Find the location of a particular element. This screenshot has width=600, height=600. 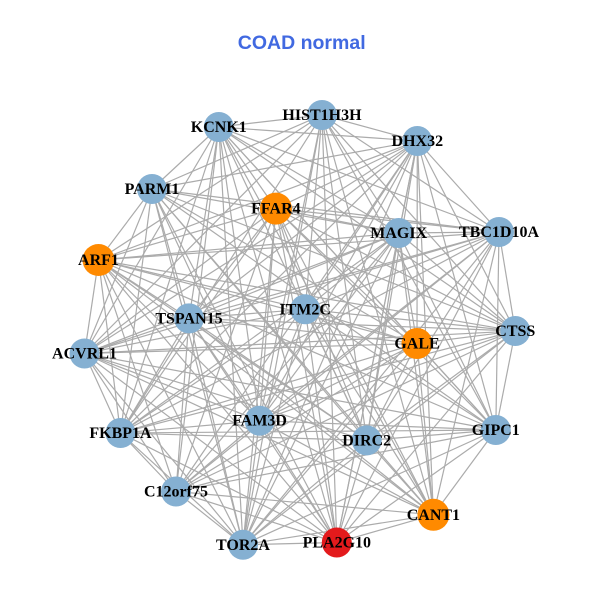

svg-text: FFAR4 is located at coordinates (275, 209).